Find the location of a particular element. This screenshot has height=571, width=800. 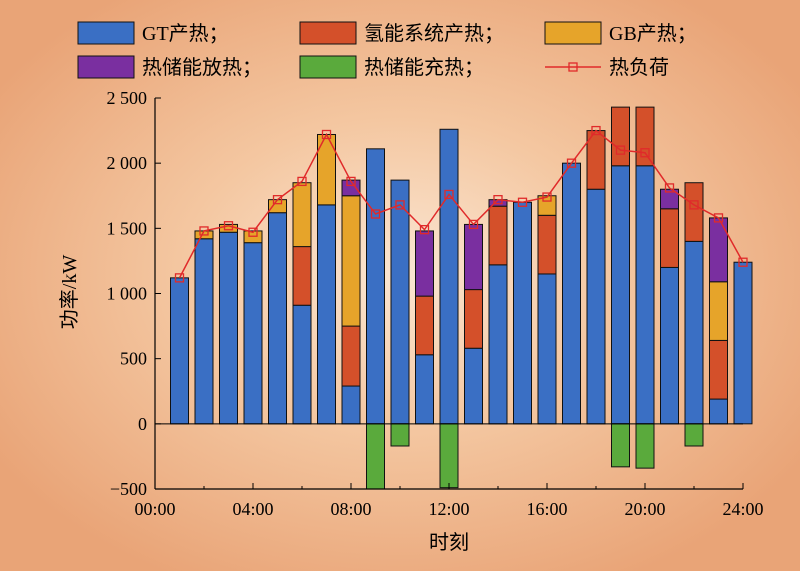

y-tick-label: 2 000 is located at coordinates (127, 163).